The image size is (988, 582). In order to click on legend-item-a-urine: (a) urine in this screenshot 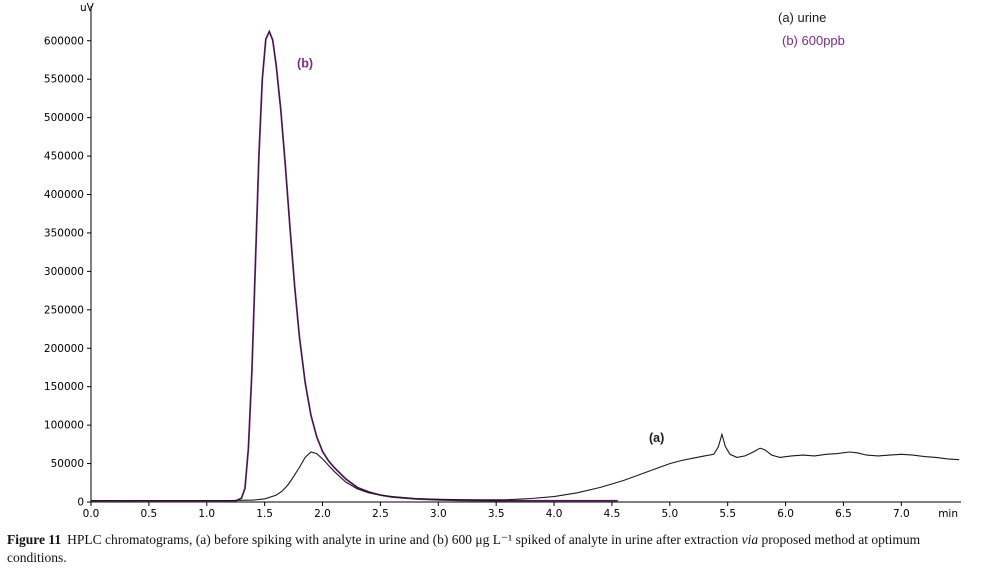, I will do `click(811, 17)`.